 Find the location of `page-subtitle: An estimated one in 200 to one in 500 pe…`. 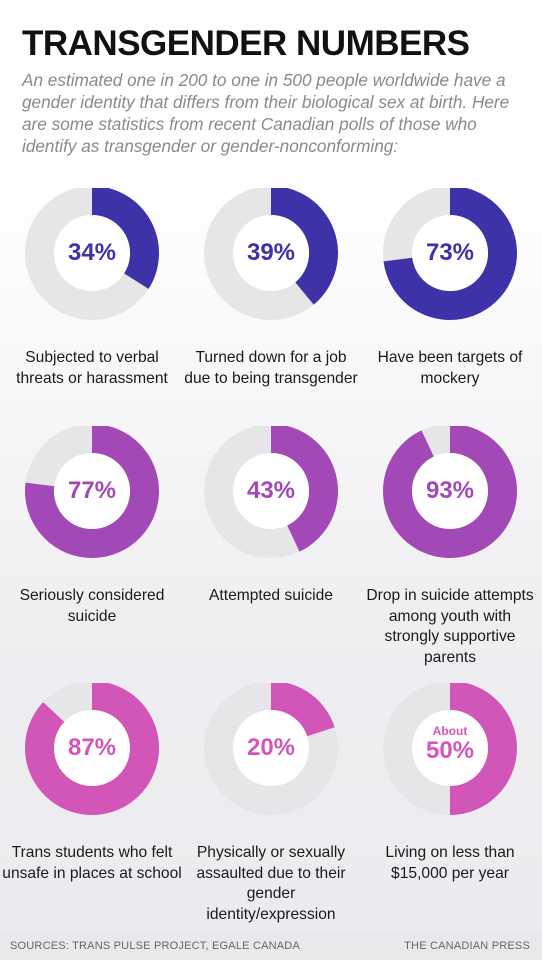

page-subtitle: An estimated one in 200 to one in 500 pe… is located at coordinates (266, 113).